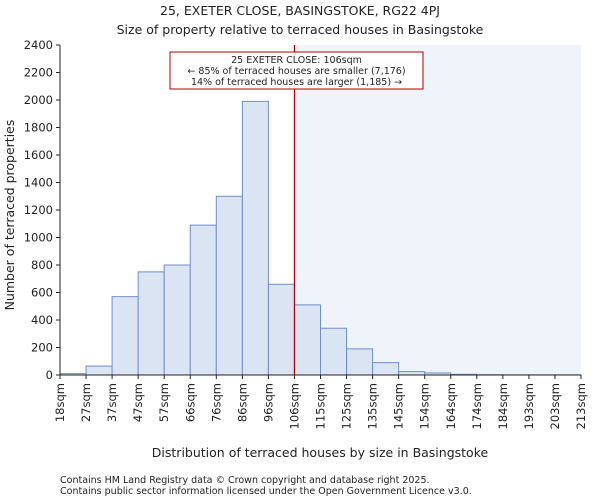 Image resolution: width=600 pixels, height=500 pixels. Describe the element at coordinates (164, 402) in the screenshot. I see `x-tick-label-57sqm: 57sqm` at that location.